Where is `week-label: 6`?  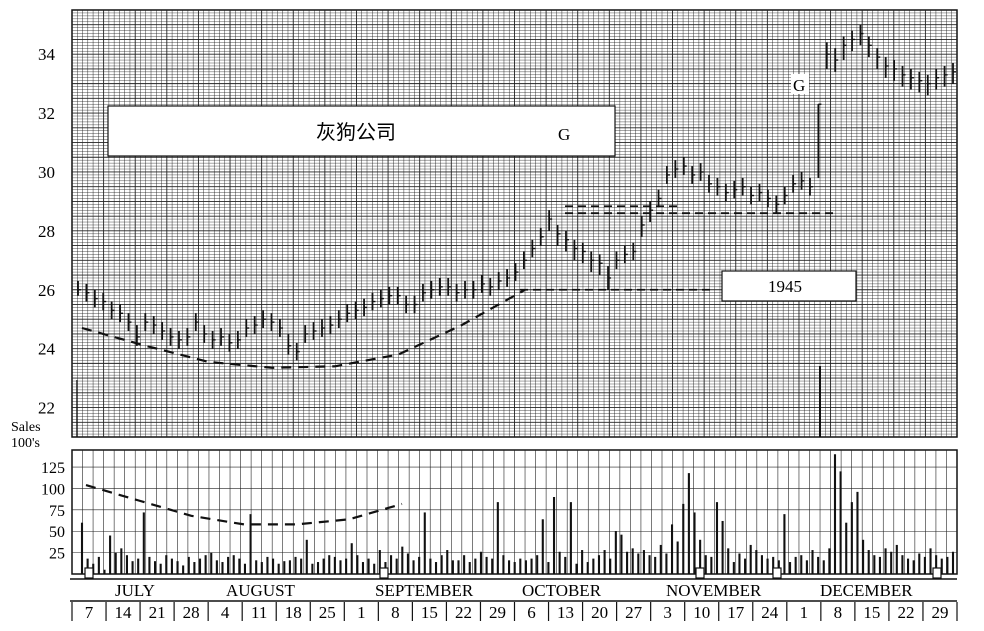
week-label: 6 is located at coordinates (531, 612).